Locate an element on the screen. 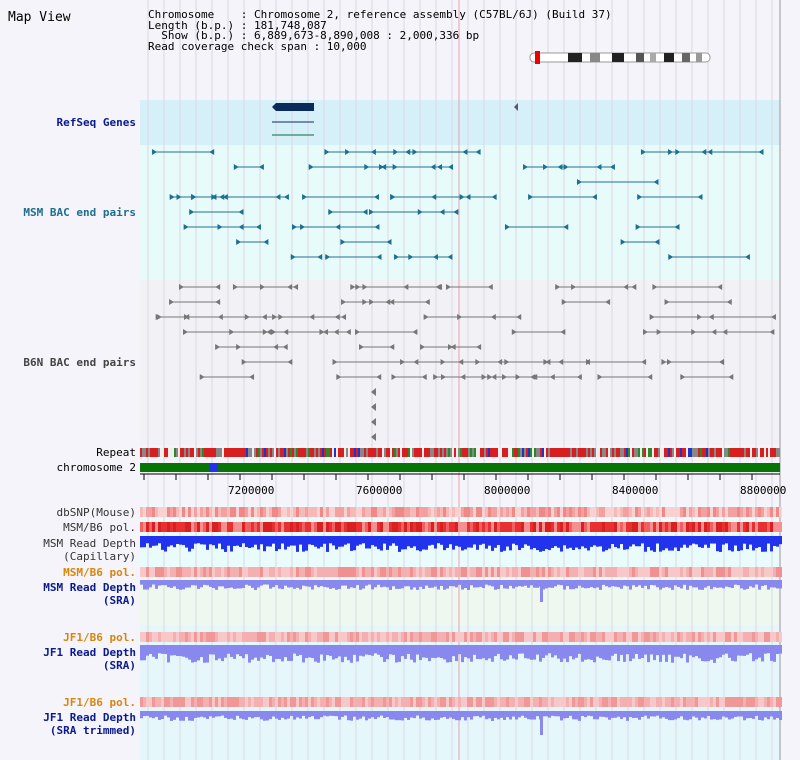 This screenshot has width=800, height=760. track-label-chromosome: chromosome 2 is located at coordinates (96, 467).